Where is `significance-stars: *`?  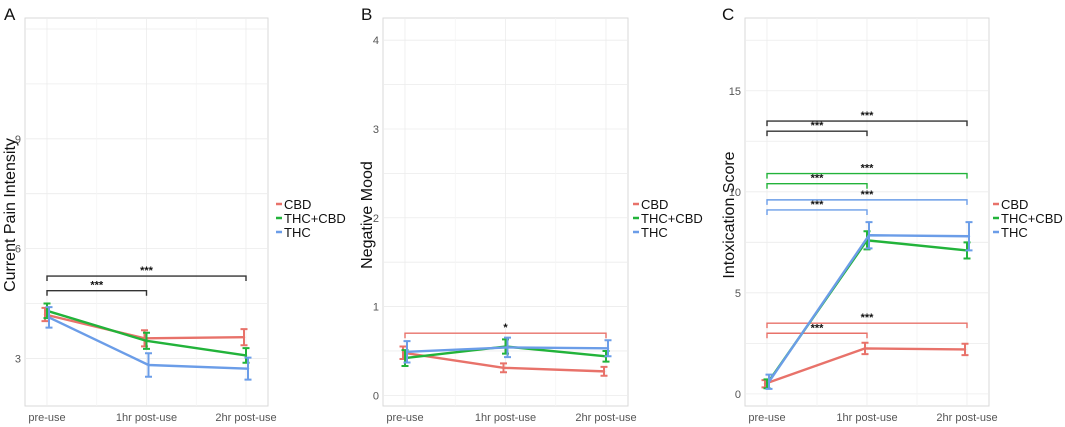
significance-stars: * is located at coordinates (505, 328).